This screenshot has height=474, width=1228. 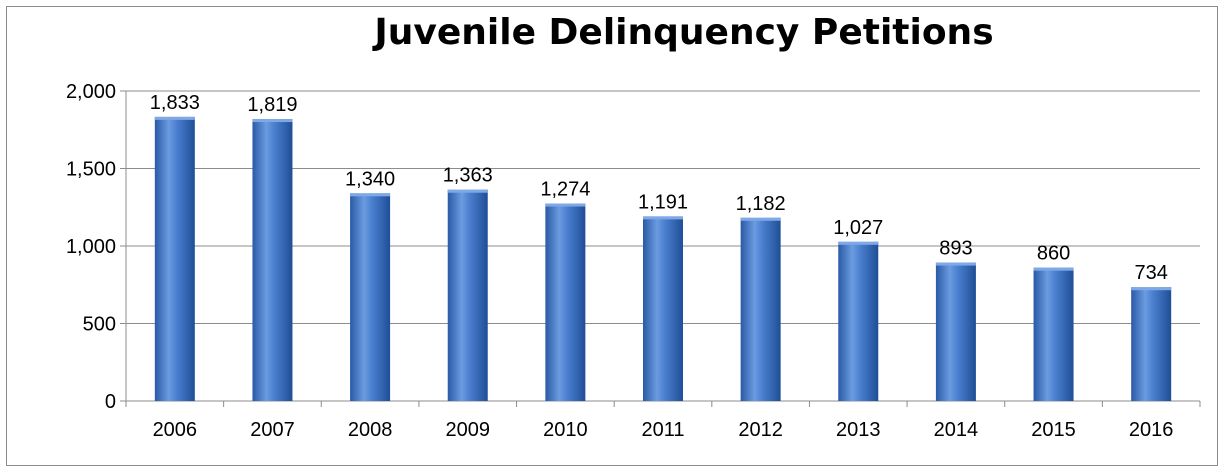 What do you see at coordinates (858, 243) in the screenshot?
I see `bar-cap-2013` at bounding box center [858, 243].